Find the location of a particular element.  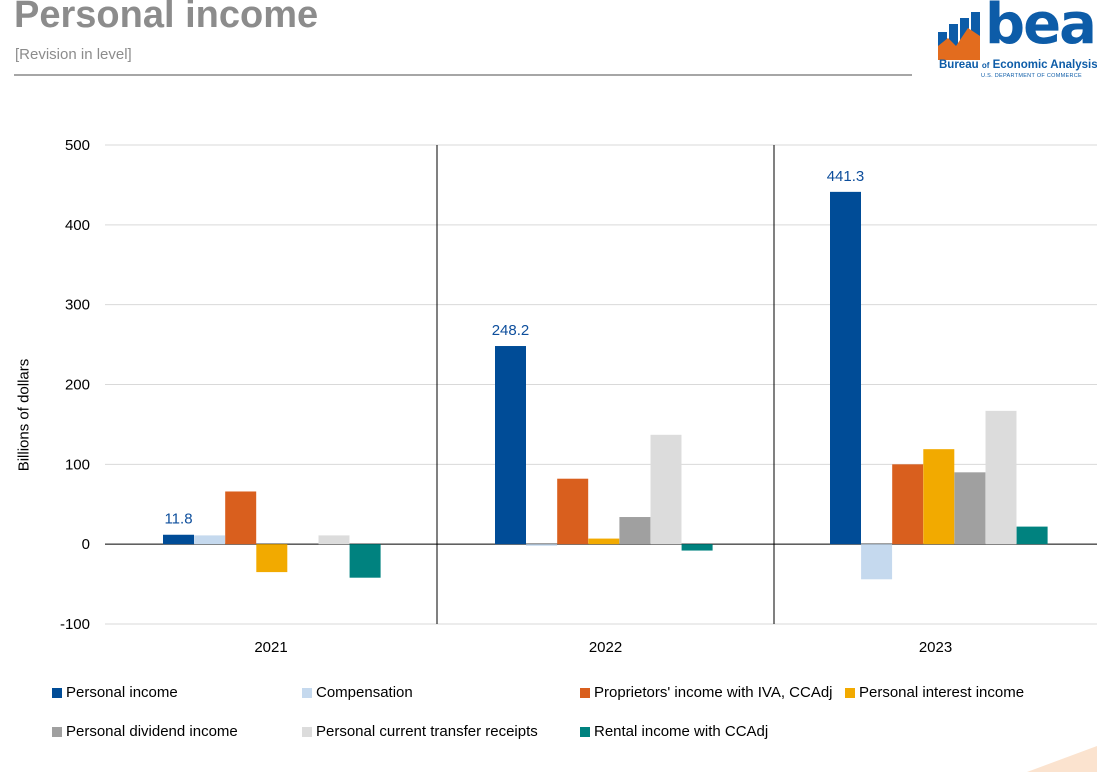

legend-item: Rental income with CCAdj is located at coordinates (674, 731).